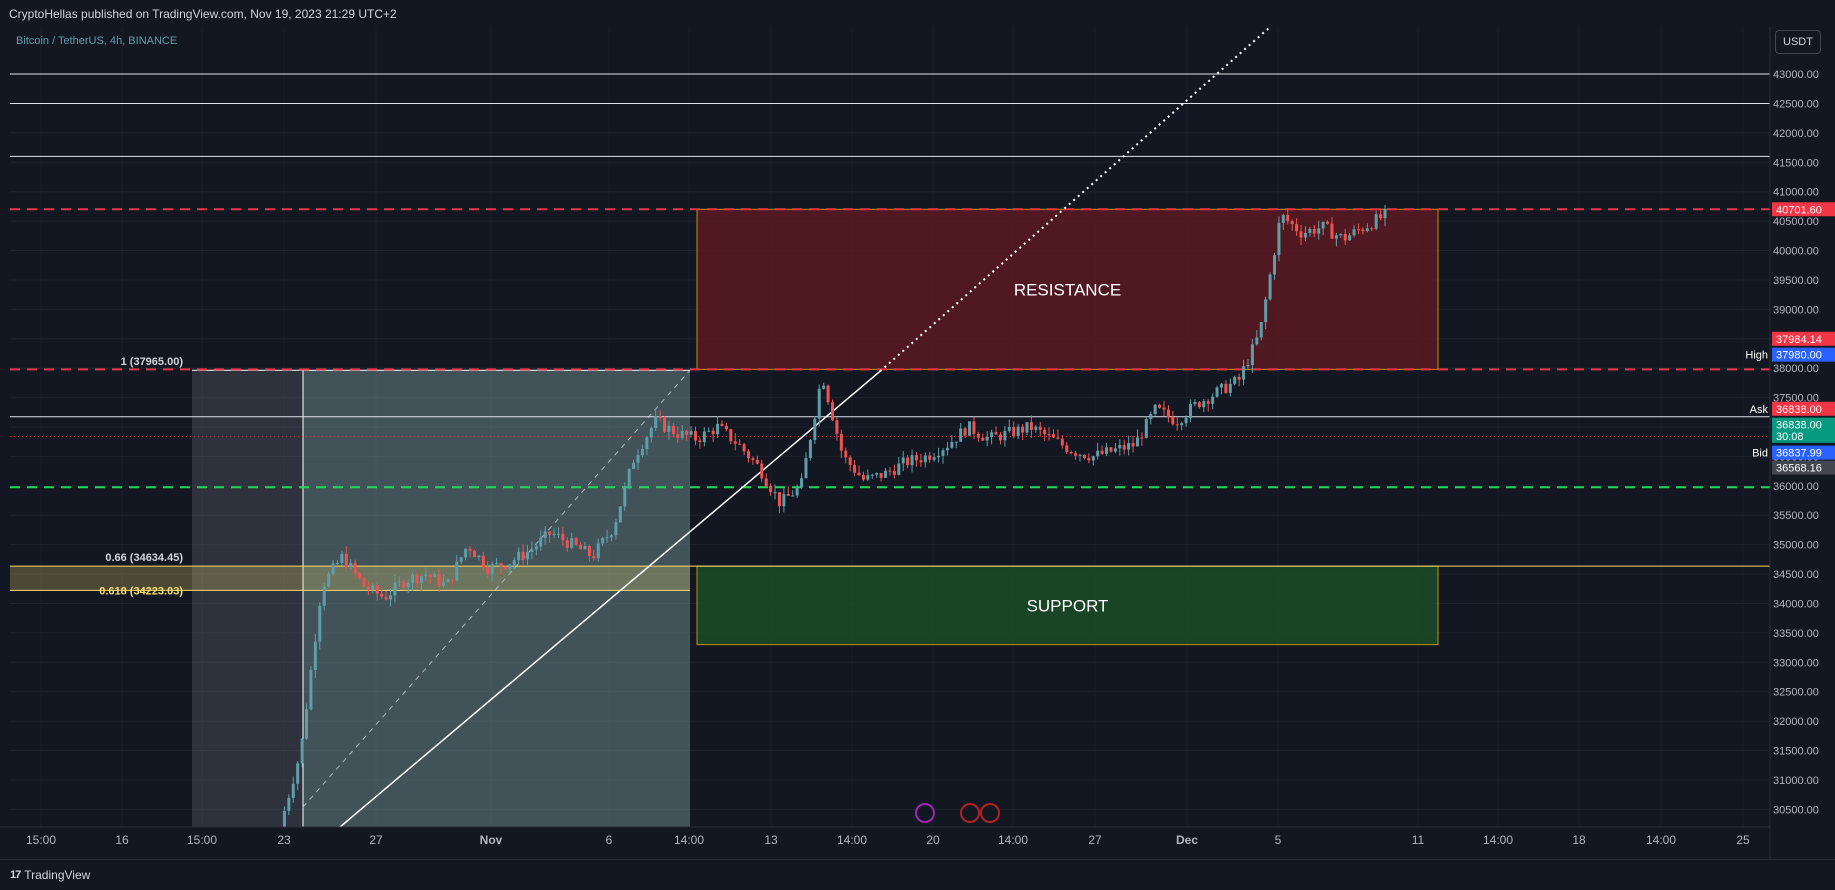 The height and width of the screenshot is (890, 1835). Describe the element at coordinates (144, 558) in the screenshot. I see `fib-level-label: 0.66 (34634.45)` at that location.